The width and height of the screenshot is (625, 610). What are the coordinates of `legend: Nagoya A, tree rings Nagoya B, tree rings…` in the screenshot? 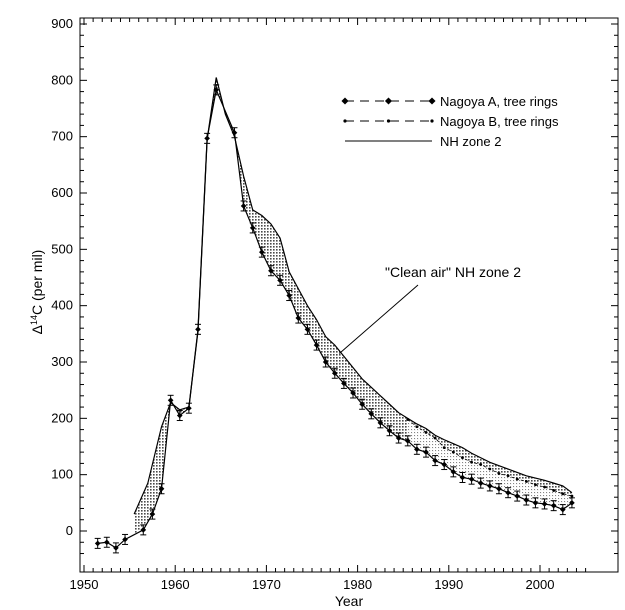 It's located at (450, 121).